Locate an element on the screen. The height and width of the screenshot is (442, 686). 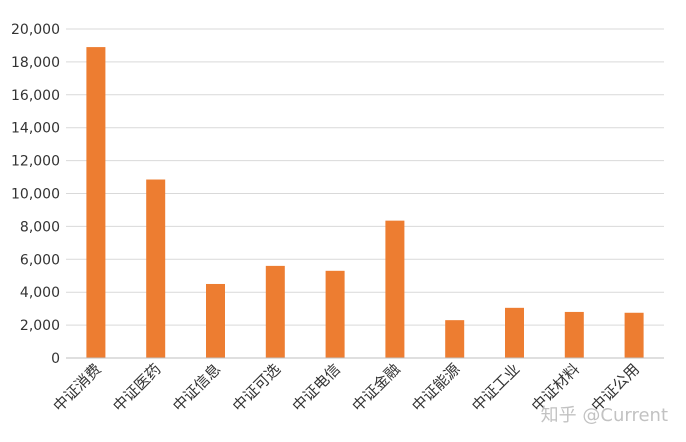
x-tick-label: 中证可选 is located at coordinates (256, 387).